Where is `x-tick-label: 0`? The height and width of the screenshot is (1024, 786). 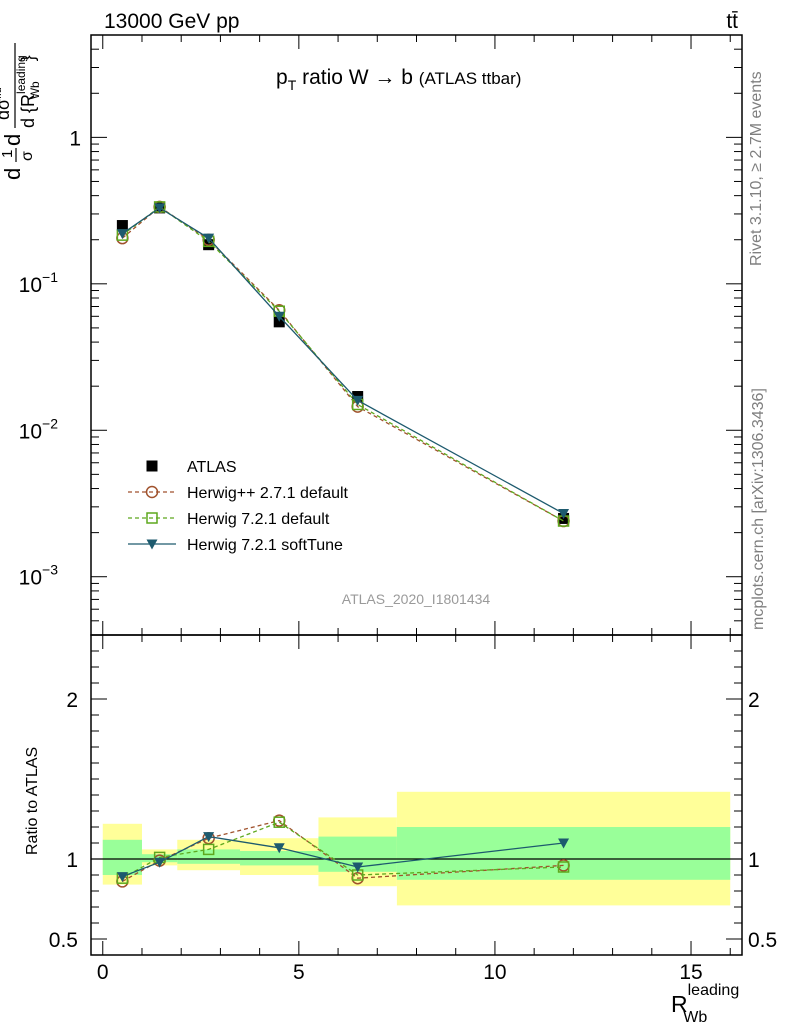 x-tick-label: 0 is located at coordinates (103, 972).